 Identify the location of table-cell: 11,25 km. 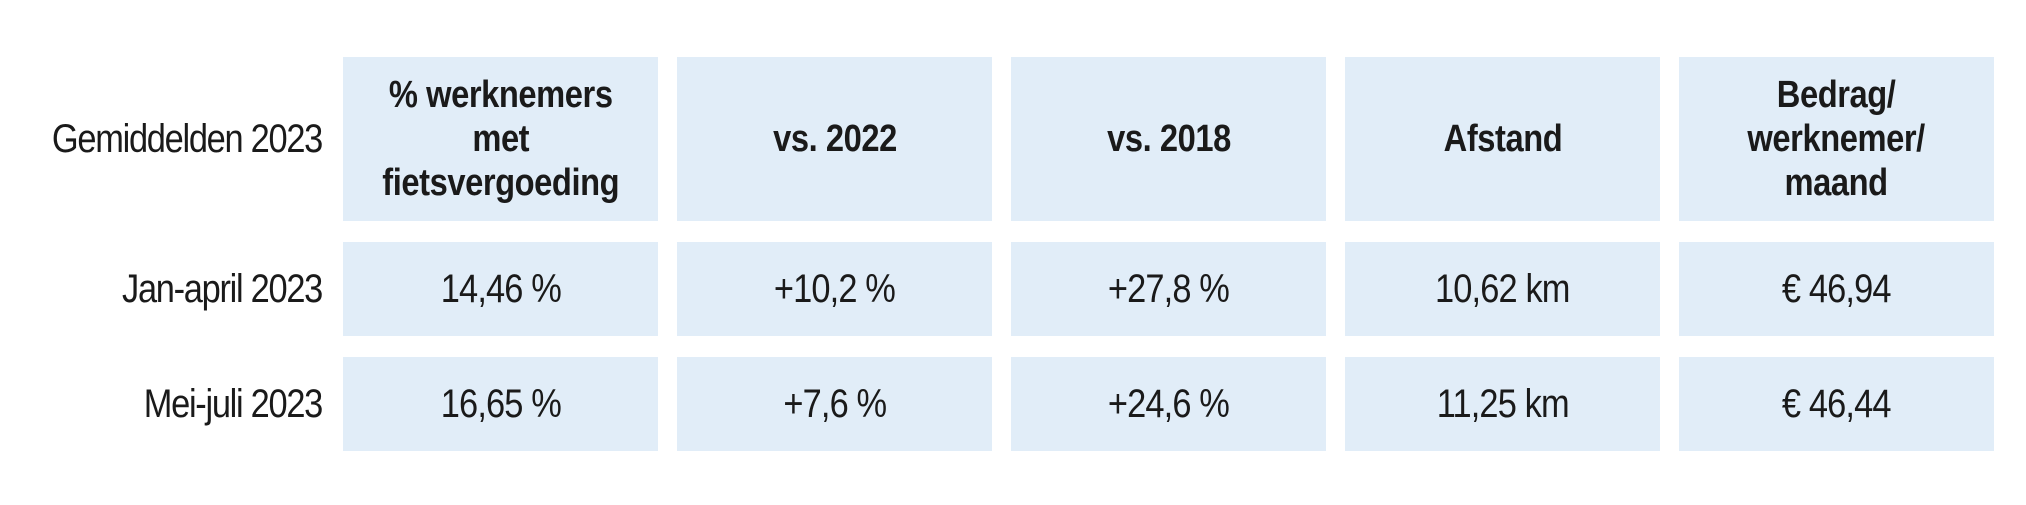
(1502, 404).